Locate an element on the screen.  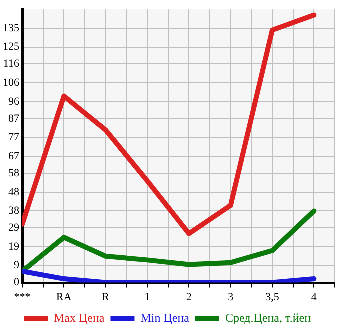
y-tick-label: 29 is located at coordinates (14, 228).